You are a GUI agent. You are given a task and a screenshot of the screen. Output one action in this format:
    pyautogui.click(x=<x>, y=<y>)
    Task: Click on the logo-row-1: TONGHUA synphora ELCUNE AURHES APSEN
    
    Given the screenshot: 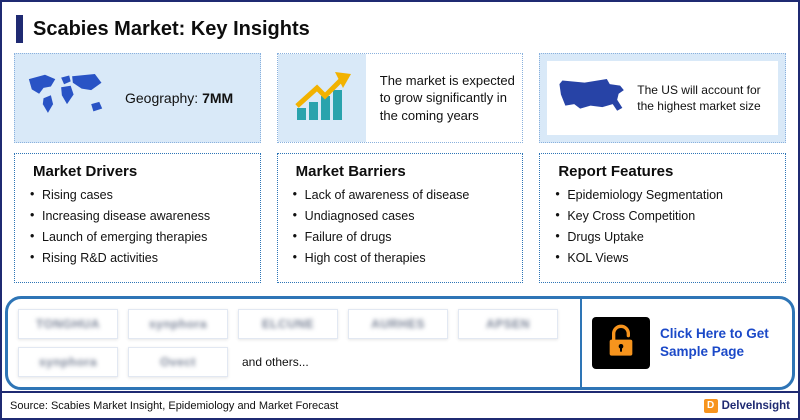 What is the action you would take?
    pyautogui.click(x=294, y=324)
    